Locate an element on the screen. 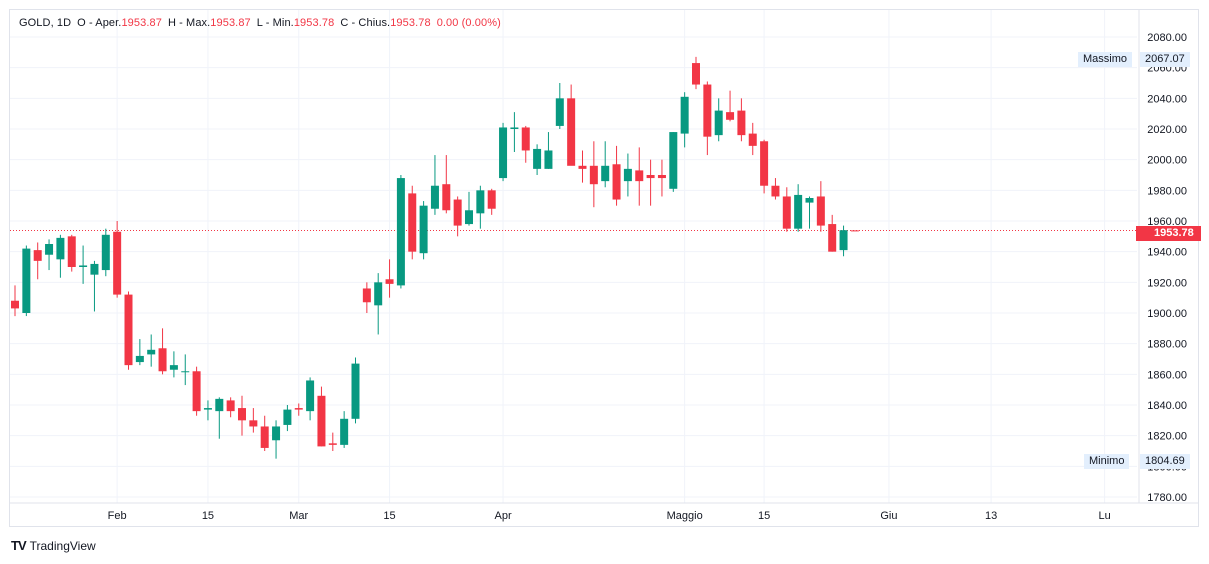  y-tick-label: 1840.00 is located at coordinates (1167, 406).